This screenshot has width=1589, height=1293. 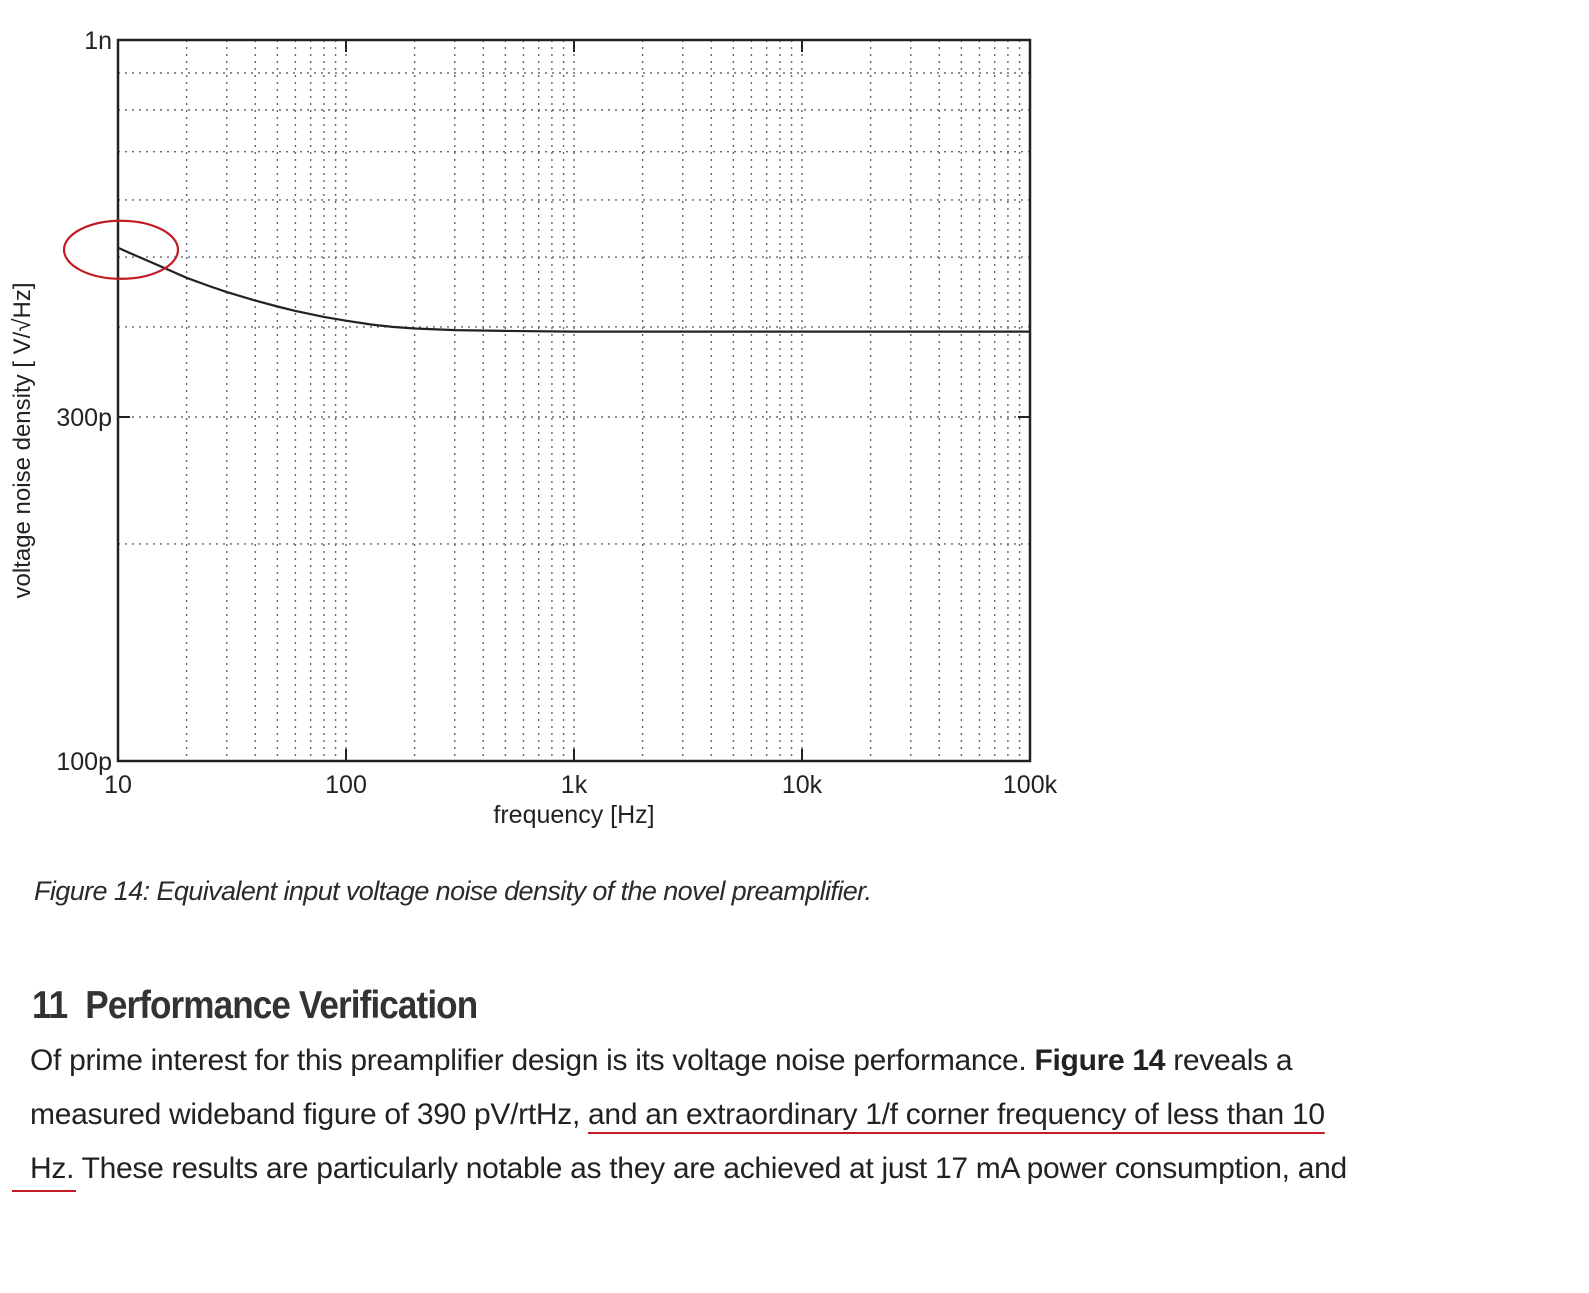 I want to click on x-tick-label: 10, so click(x=118, y=785).